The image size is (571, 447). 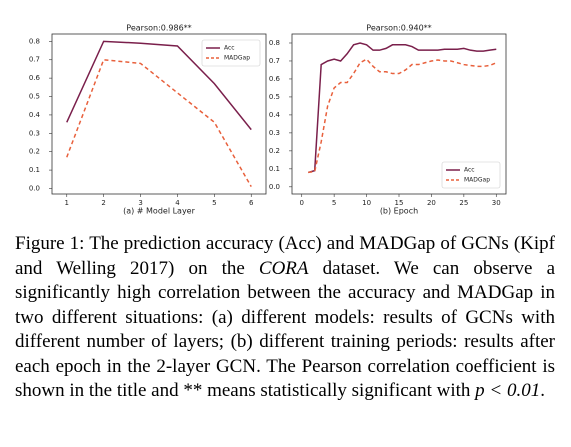 What do you see at coordinates (399, 211) in the screenshot?
I see `x-axis-label: (b) Epoch` at bounding box center [399, 211].